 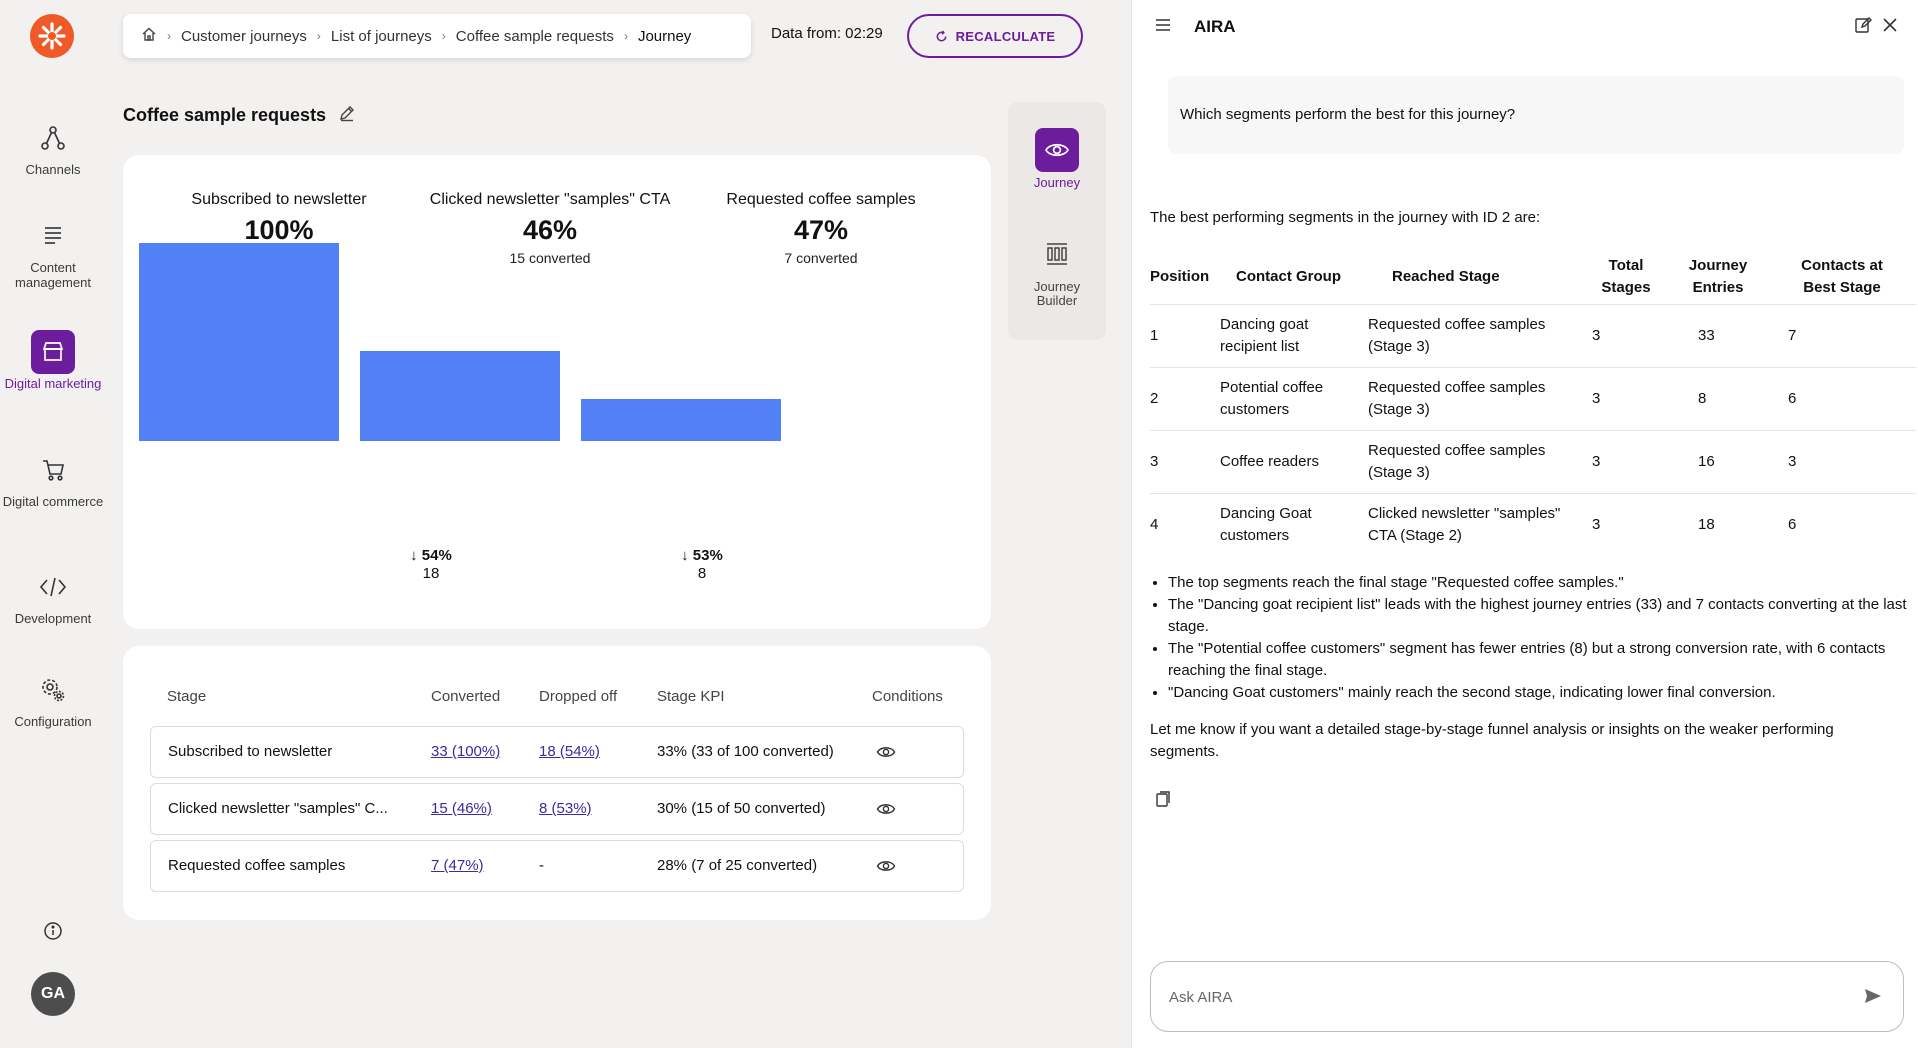 I want to click on cell-group: Potential coffee customers, so click(x=1294, y=398).